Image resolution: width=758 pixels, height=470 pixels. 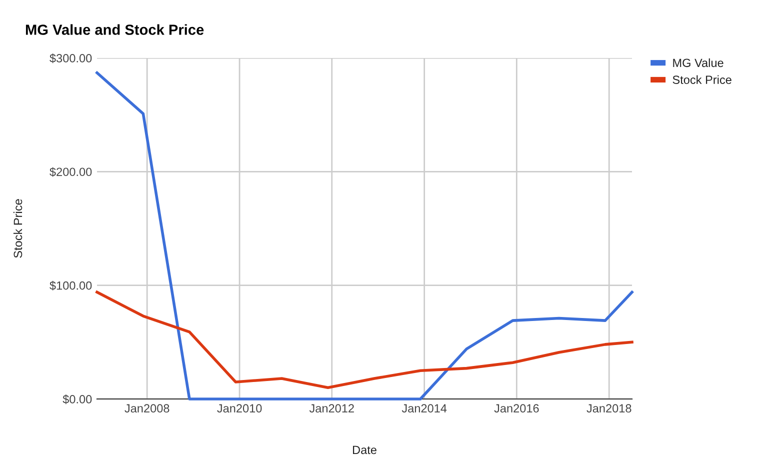 What do you see at coordinates (424, 408) in the screenshot?
I see `x-tick-label: Jan2014` at bounding box center [424, 408].